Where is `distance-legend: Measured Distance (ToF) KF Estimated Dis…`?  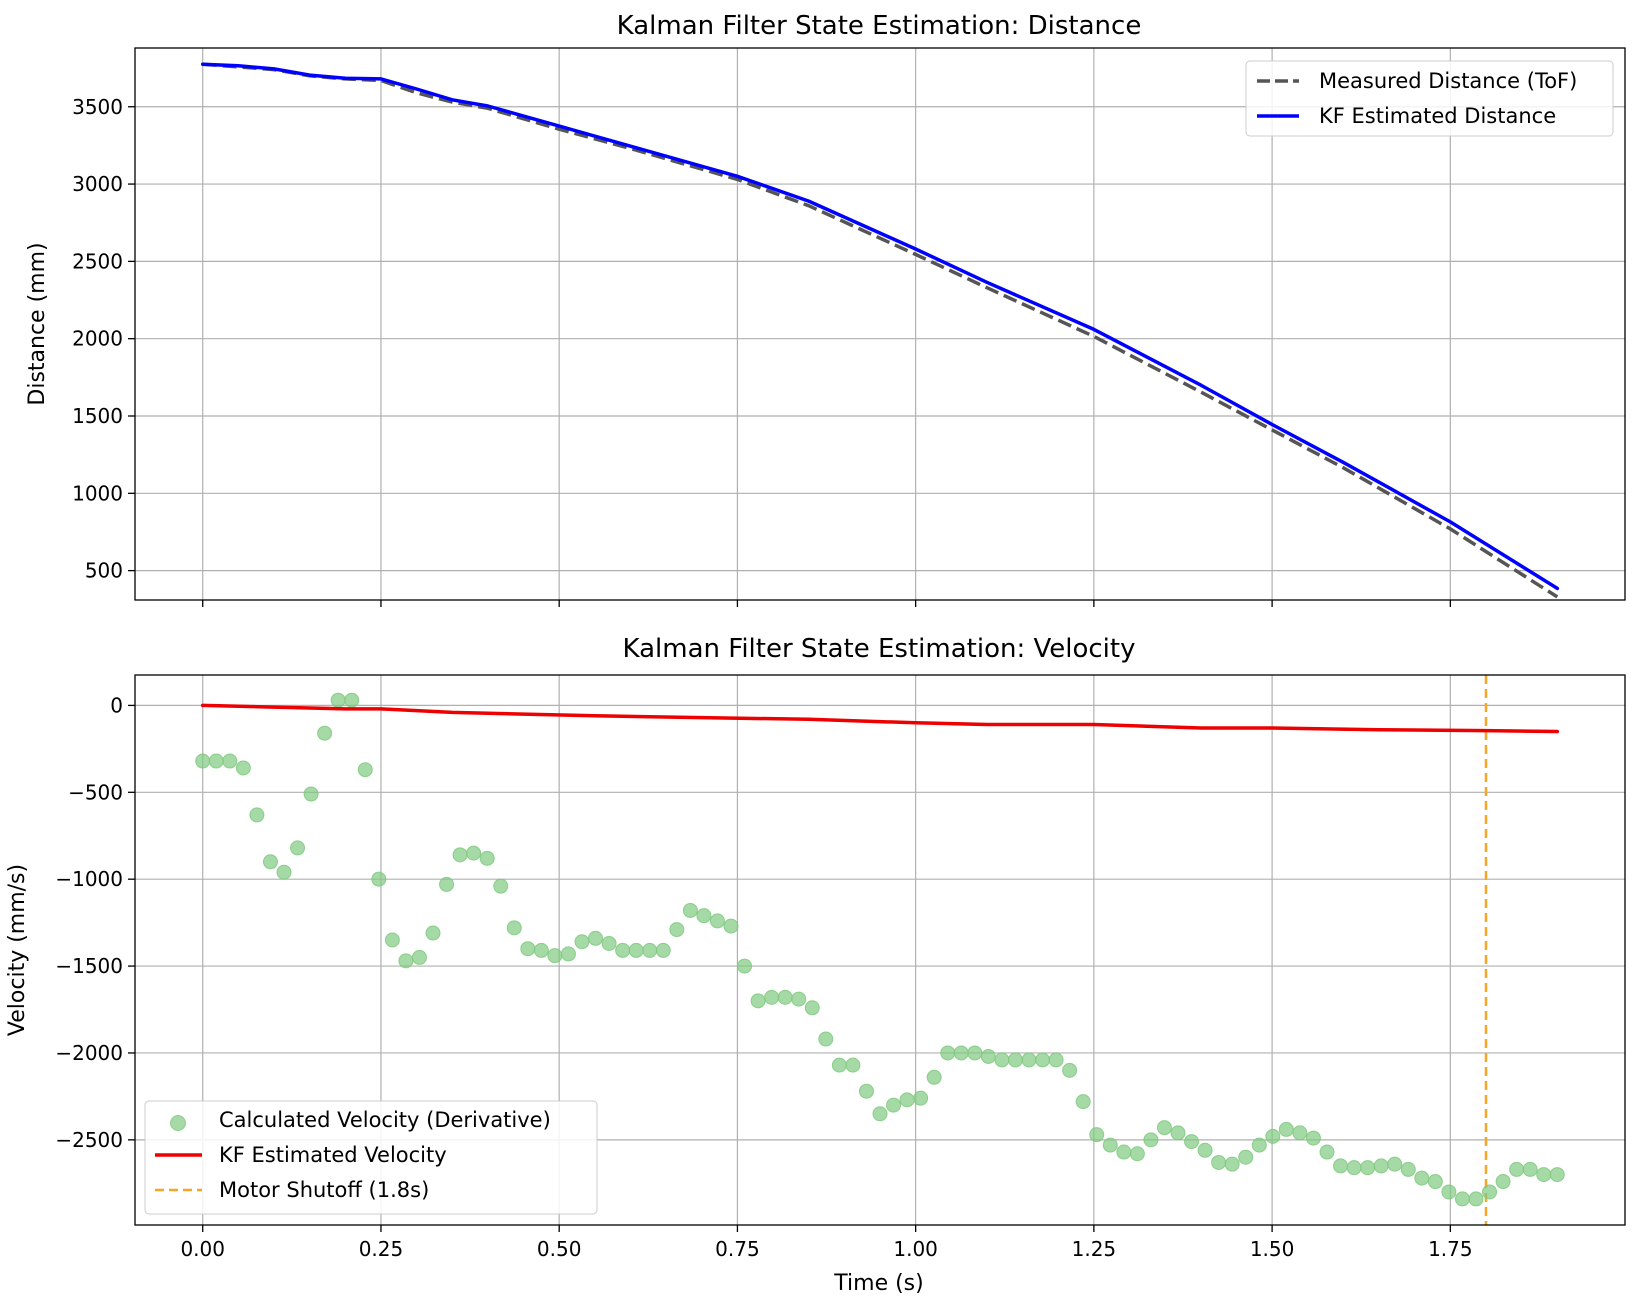 distance-legend: Measured Distance (ToF) KF Estimated Dis… is located at coordinates (1429, 98).